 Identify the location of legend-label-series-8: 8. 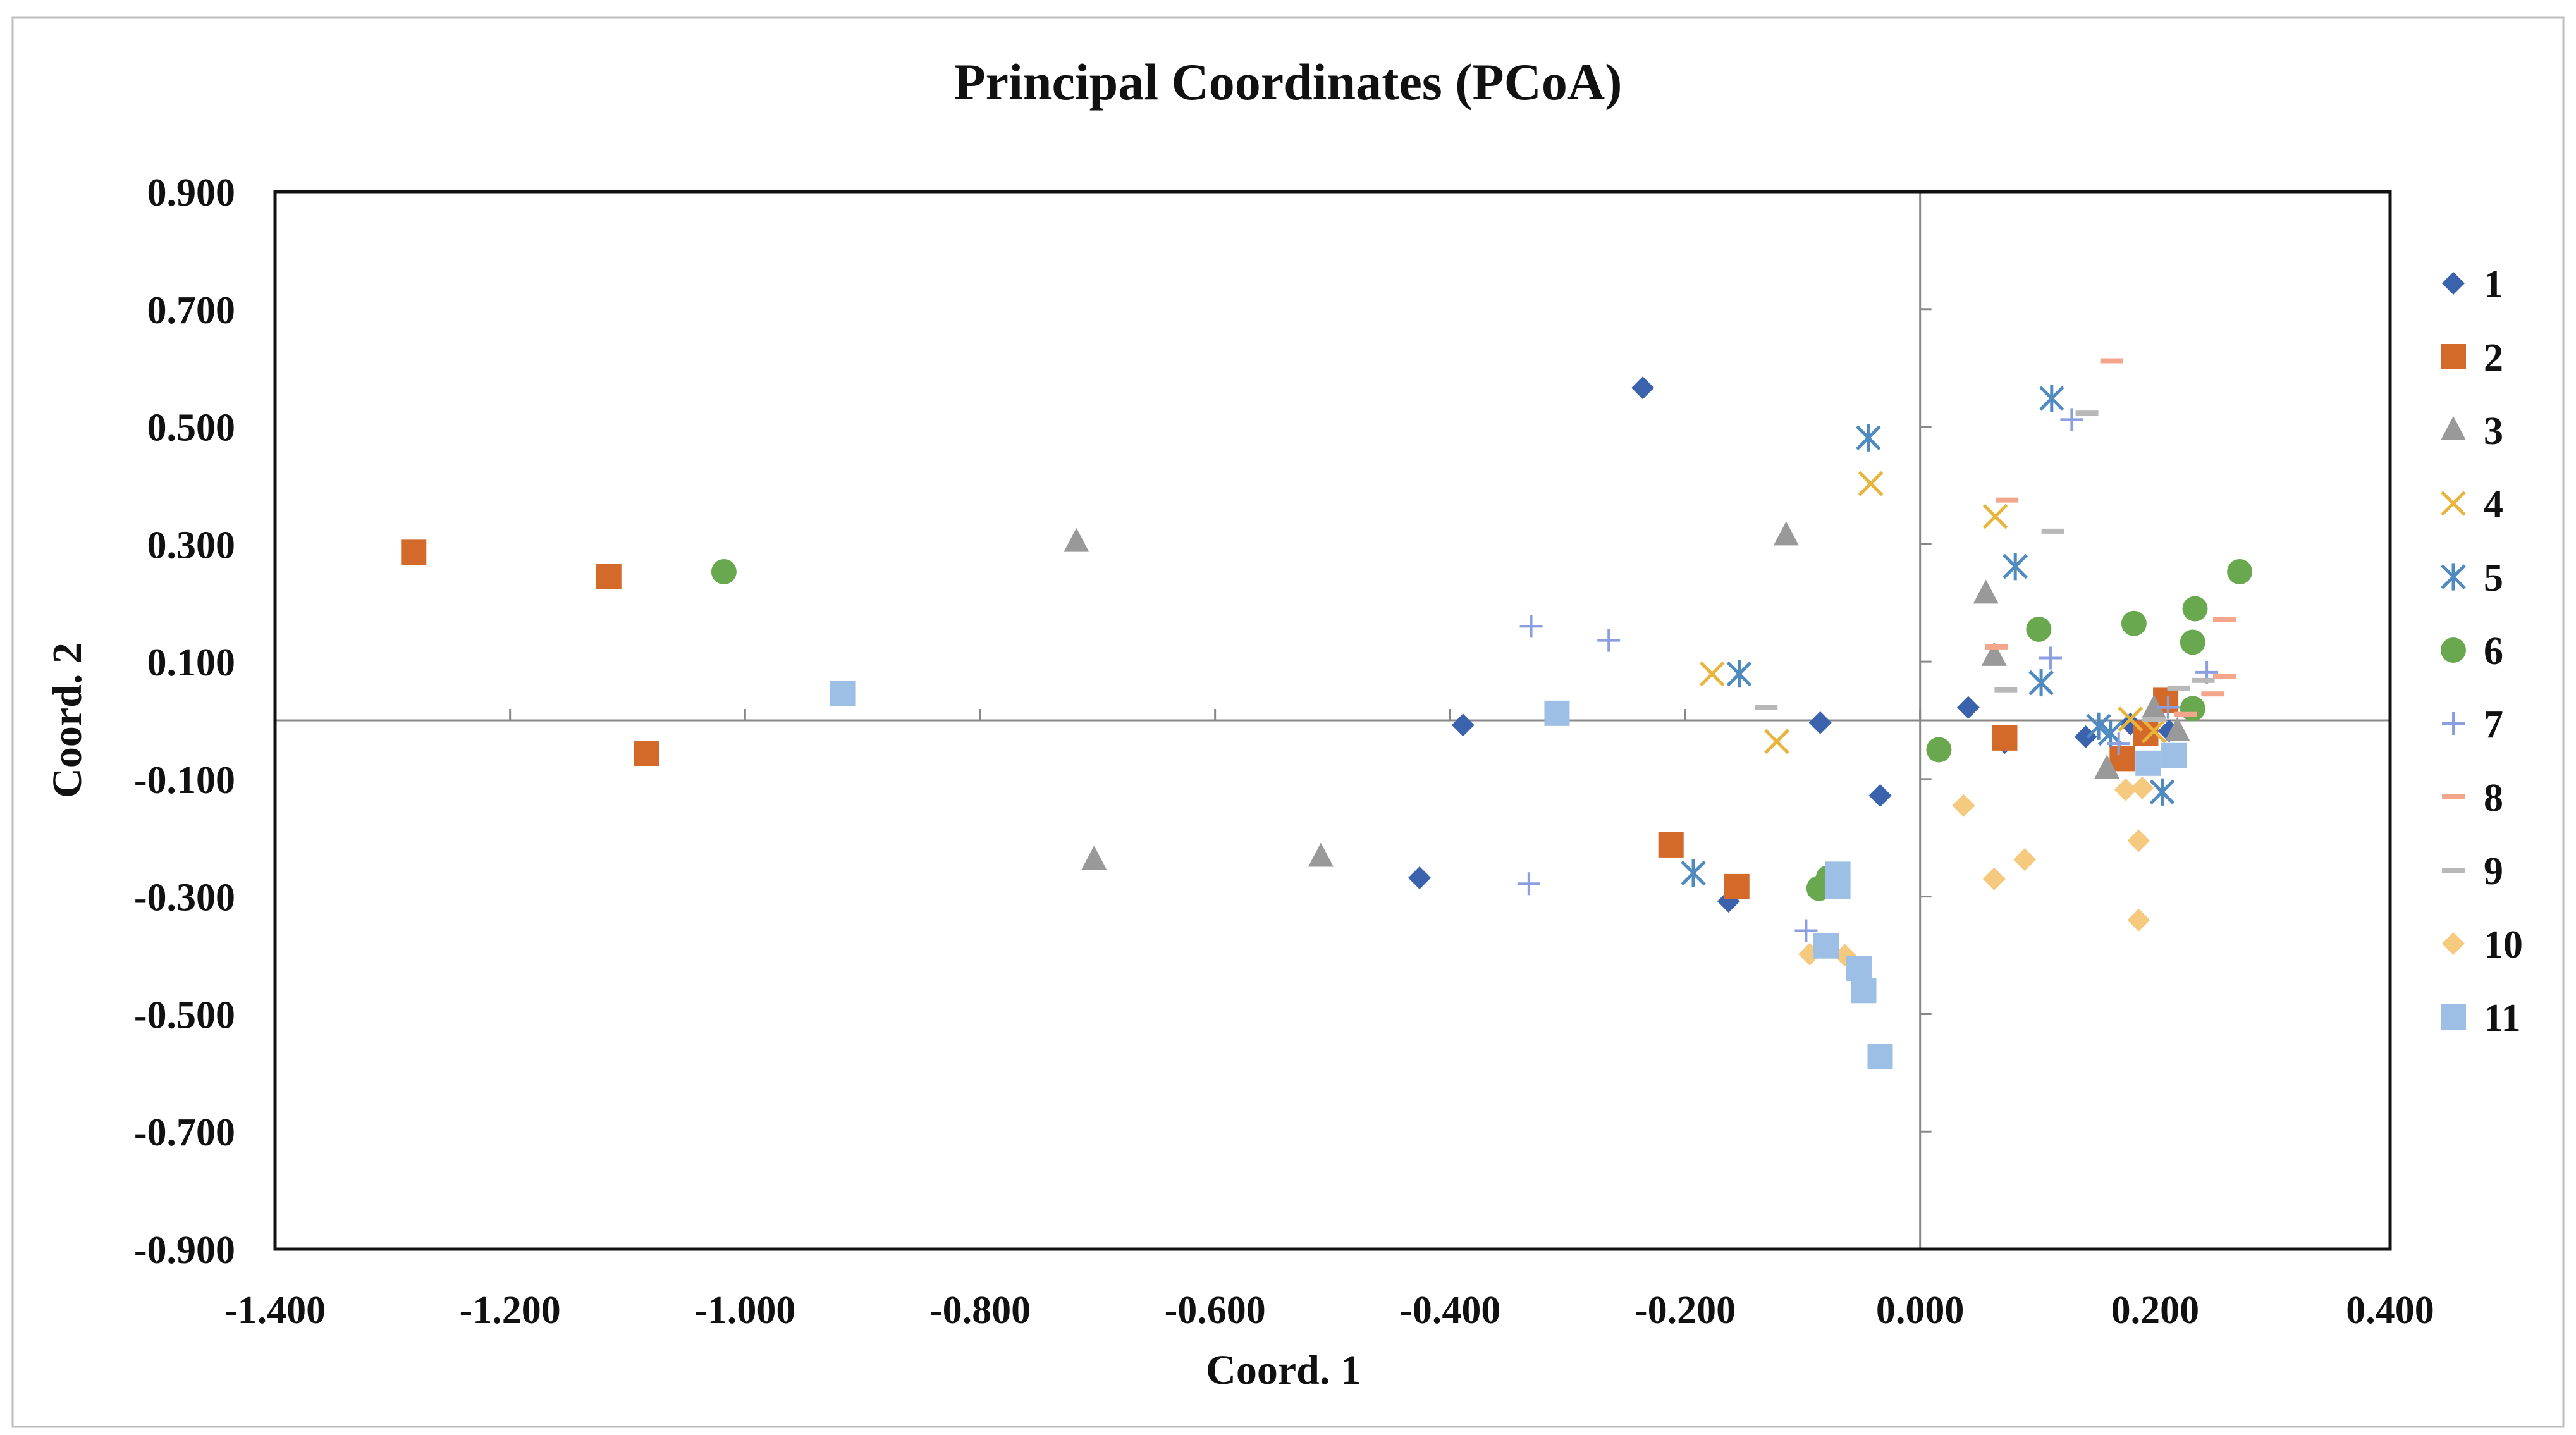
(2493, 798).